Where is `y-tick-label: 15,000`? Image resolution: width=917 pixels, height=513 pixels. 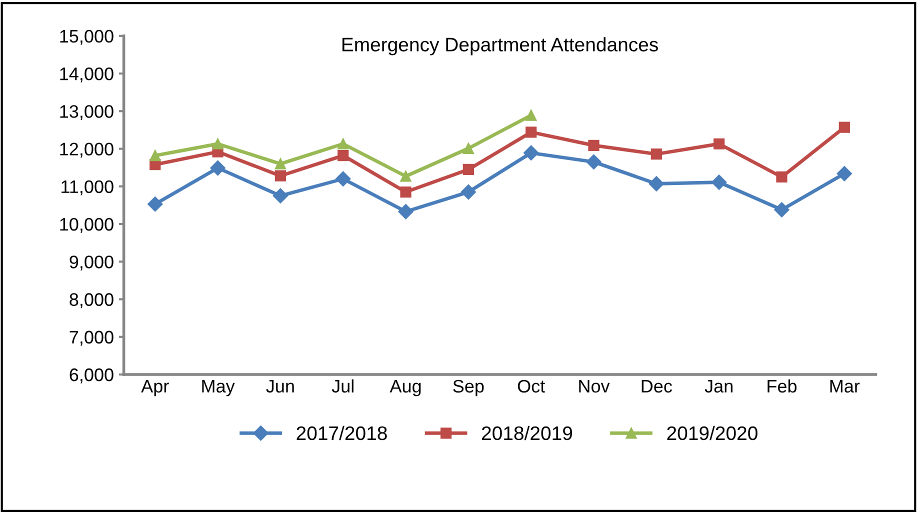
y-tick-label: 15,000 is located at coordinates (87, 37).